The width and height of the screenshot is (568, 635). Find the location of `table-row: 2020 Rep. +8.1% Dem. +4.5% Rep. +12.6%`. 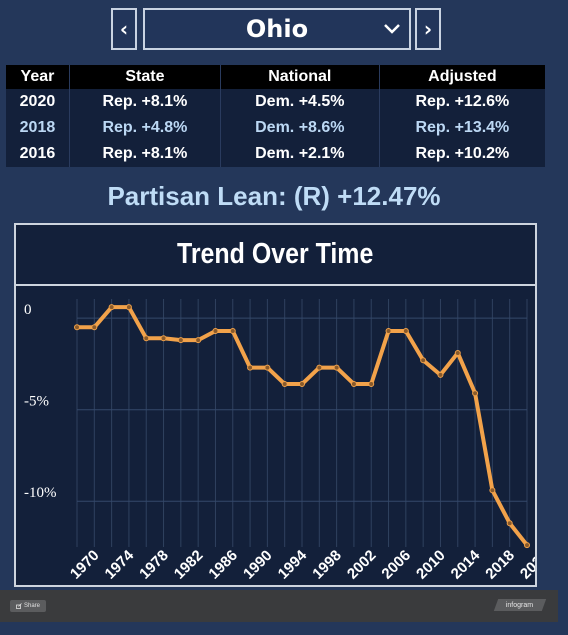

table-row: 2020 Rep. +8.1% Dem. +4.5% Rep. +12.6% is located at coordinates (275, 102).